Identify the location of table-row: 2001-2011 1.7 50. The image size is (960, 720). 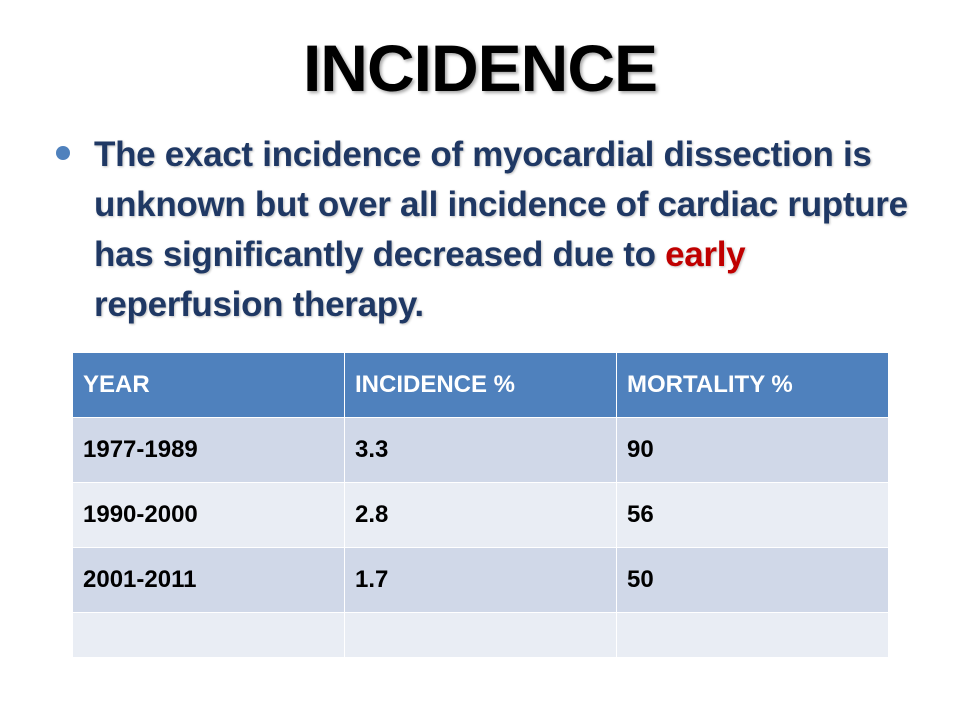
(480, 580).